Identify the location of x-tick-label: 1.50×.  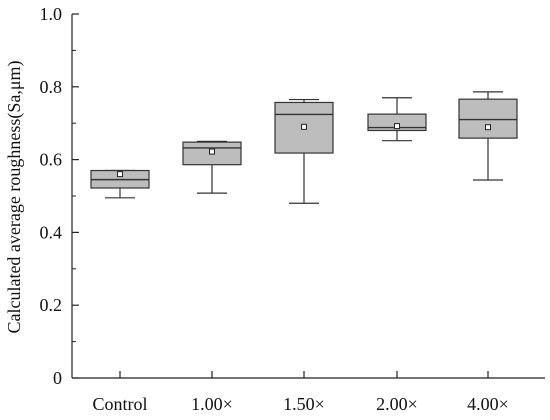
(304, 404).